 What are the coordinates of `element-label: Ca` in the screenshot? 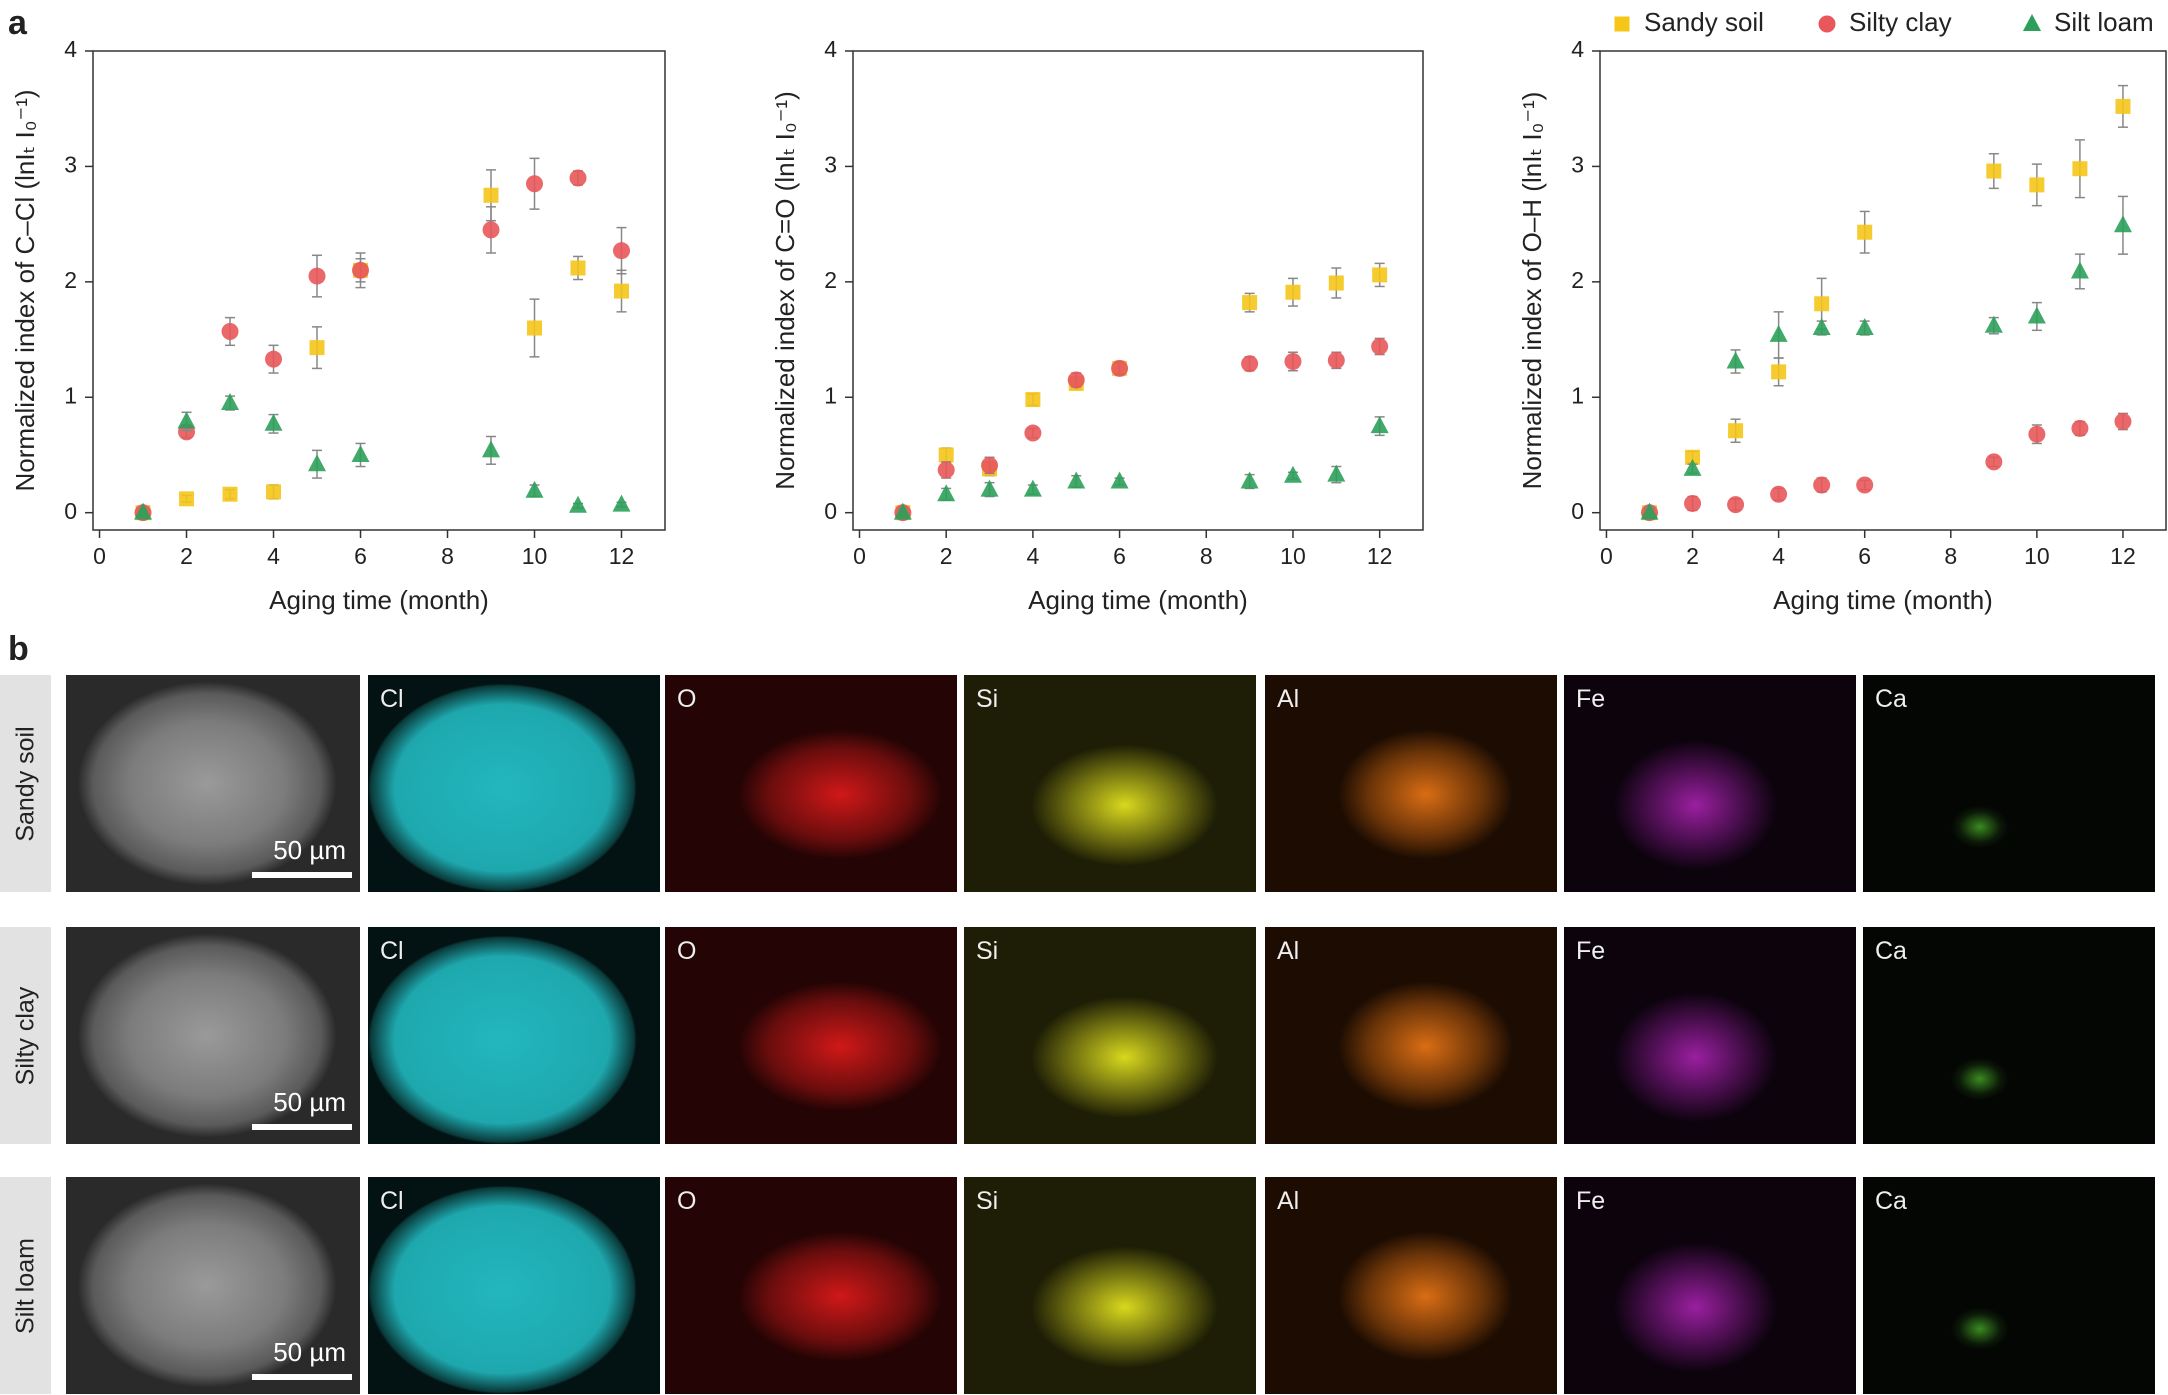 It's located at (1891, 699).